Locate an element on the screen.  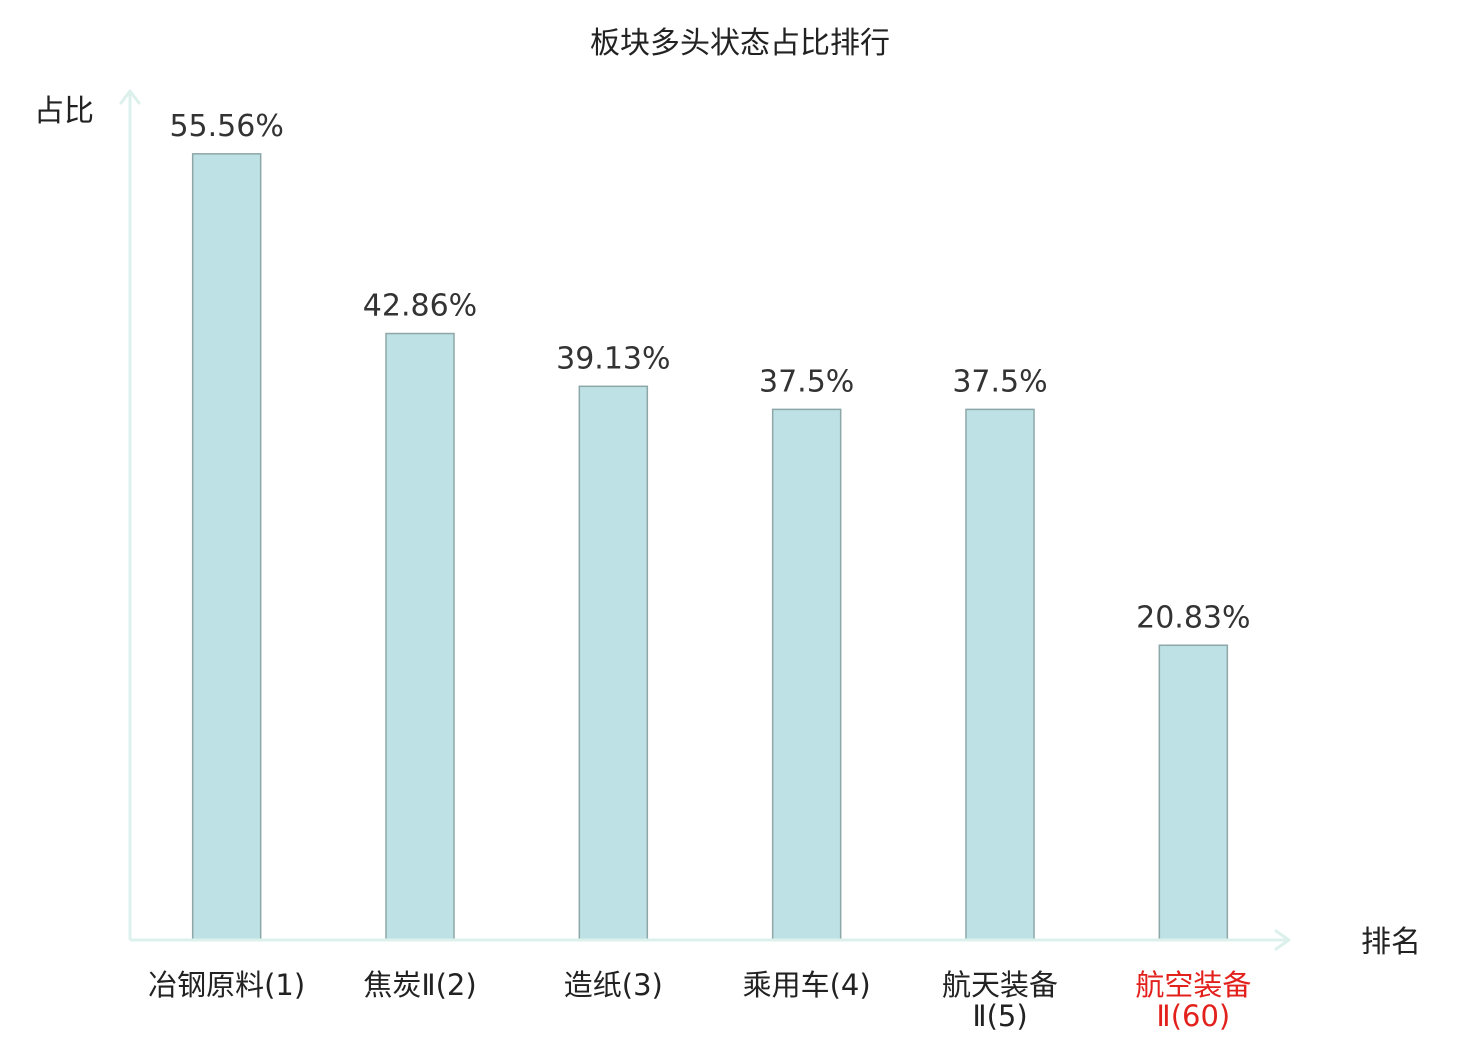
x-tick-label-1: 冶钢原料(1) is located at coordinates (226, 985).